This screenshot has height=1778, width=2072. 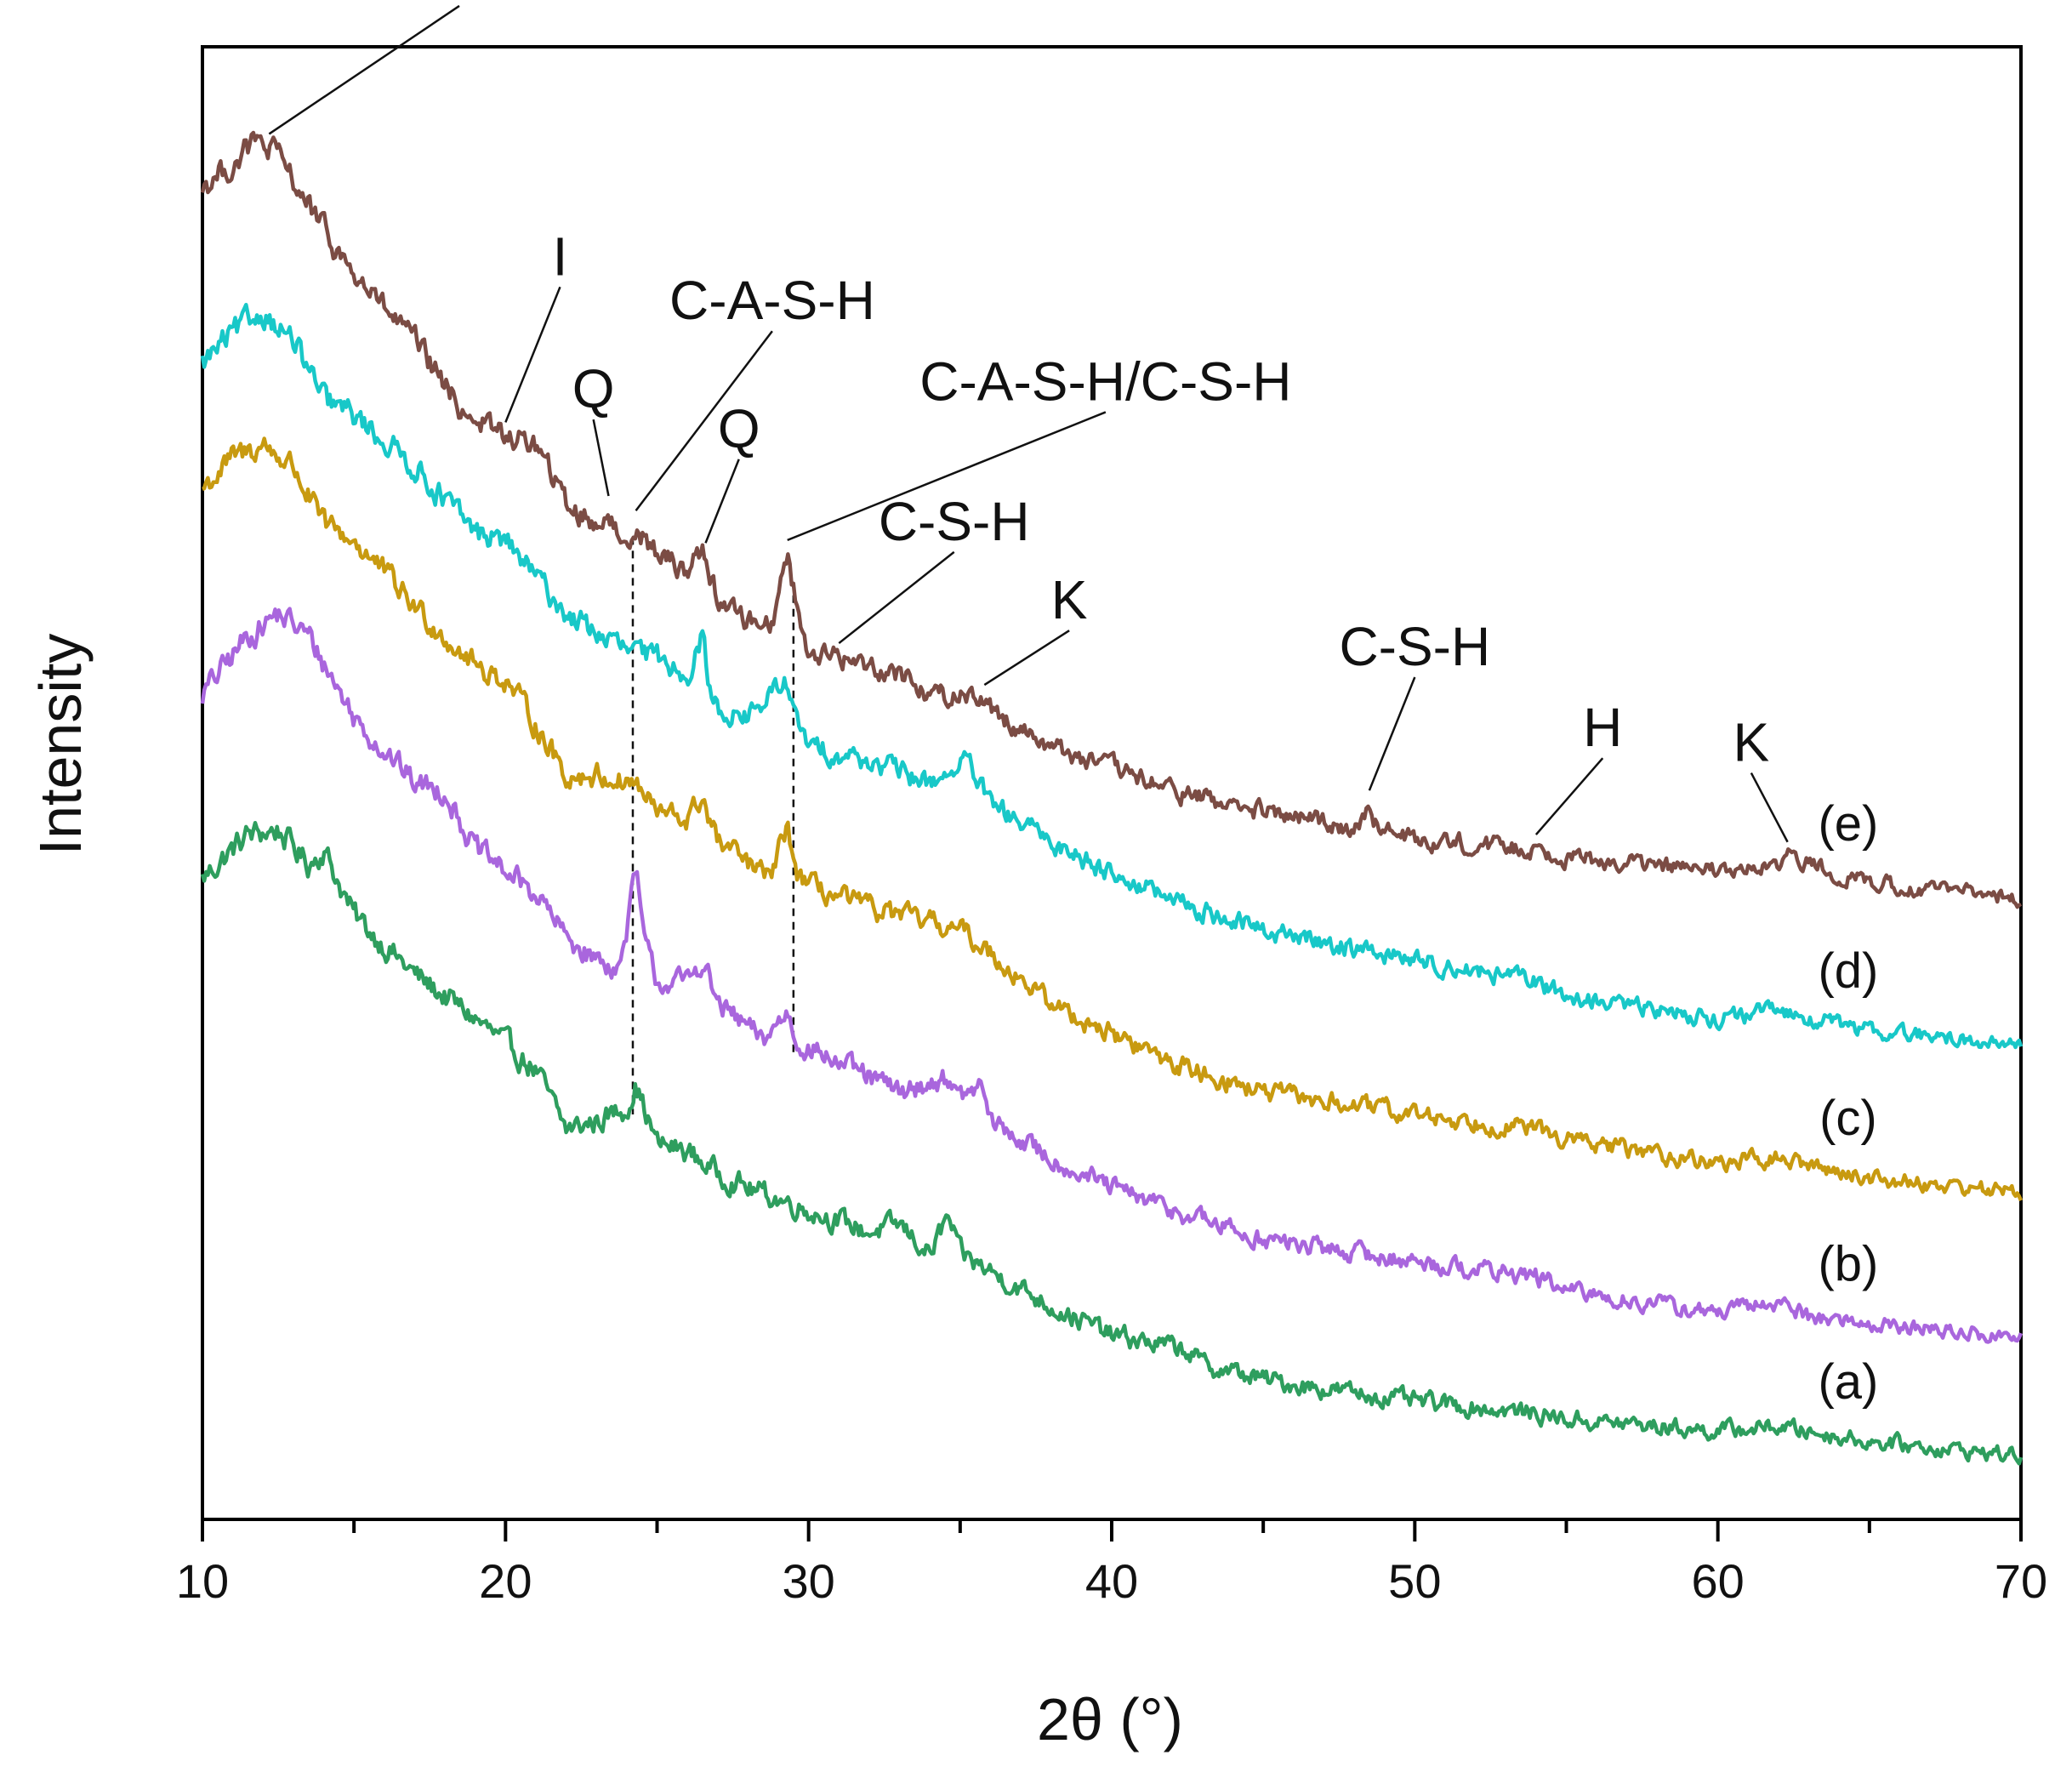 What do you see at coordinates (1848, 824) in the screenshot?
I see `series-label-e: (e)` at bounding box center [1848, 824].